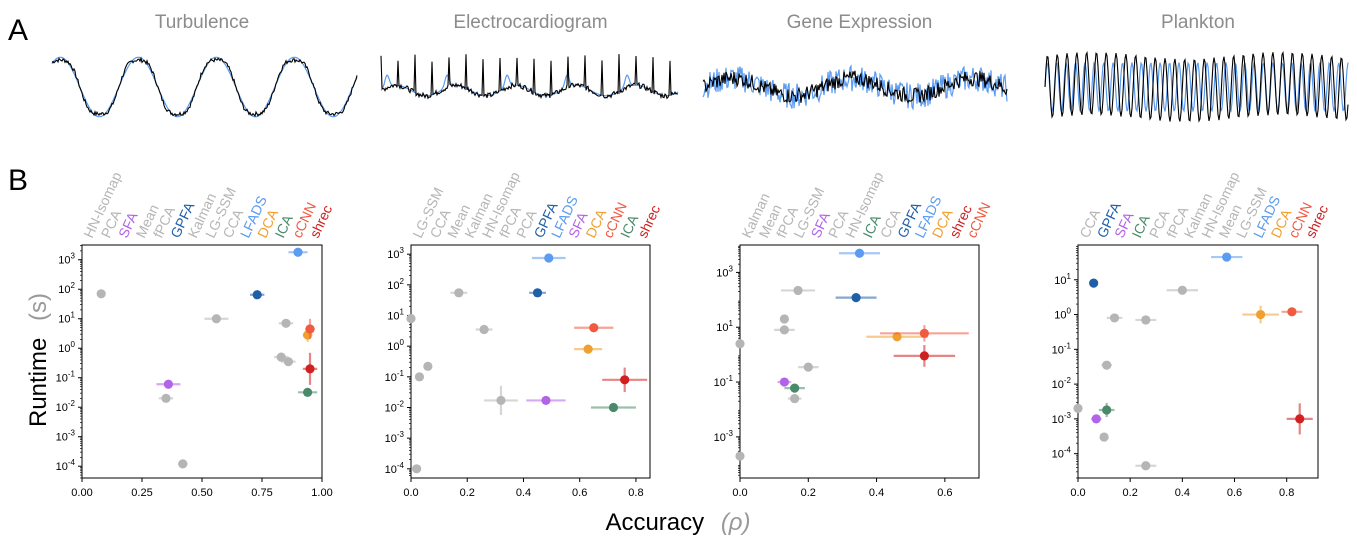  I want to click on y-axis-title-unit: (s), so click(38, 307).